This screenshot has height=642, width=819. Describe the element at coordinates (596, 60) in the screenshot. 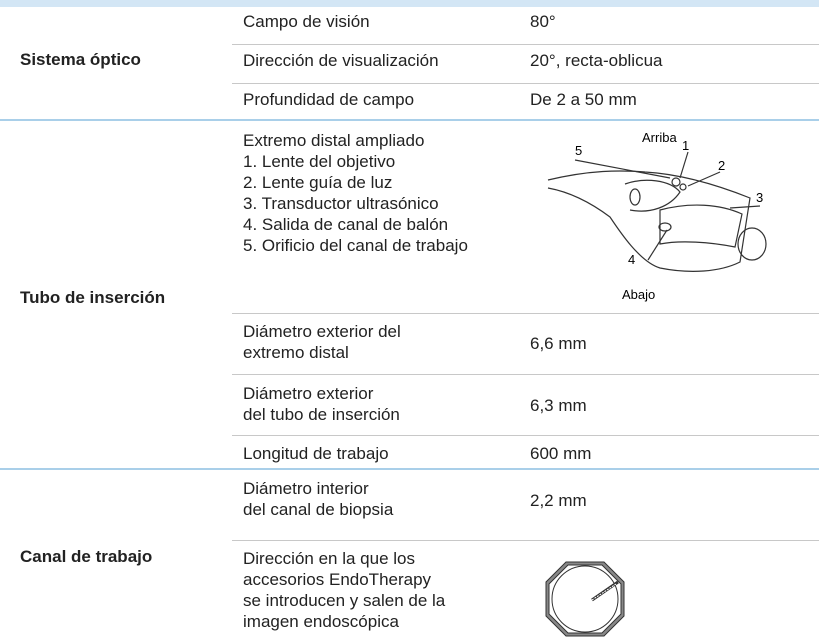

I see `value: 20°, recta-oblicua` at that location.